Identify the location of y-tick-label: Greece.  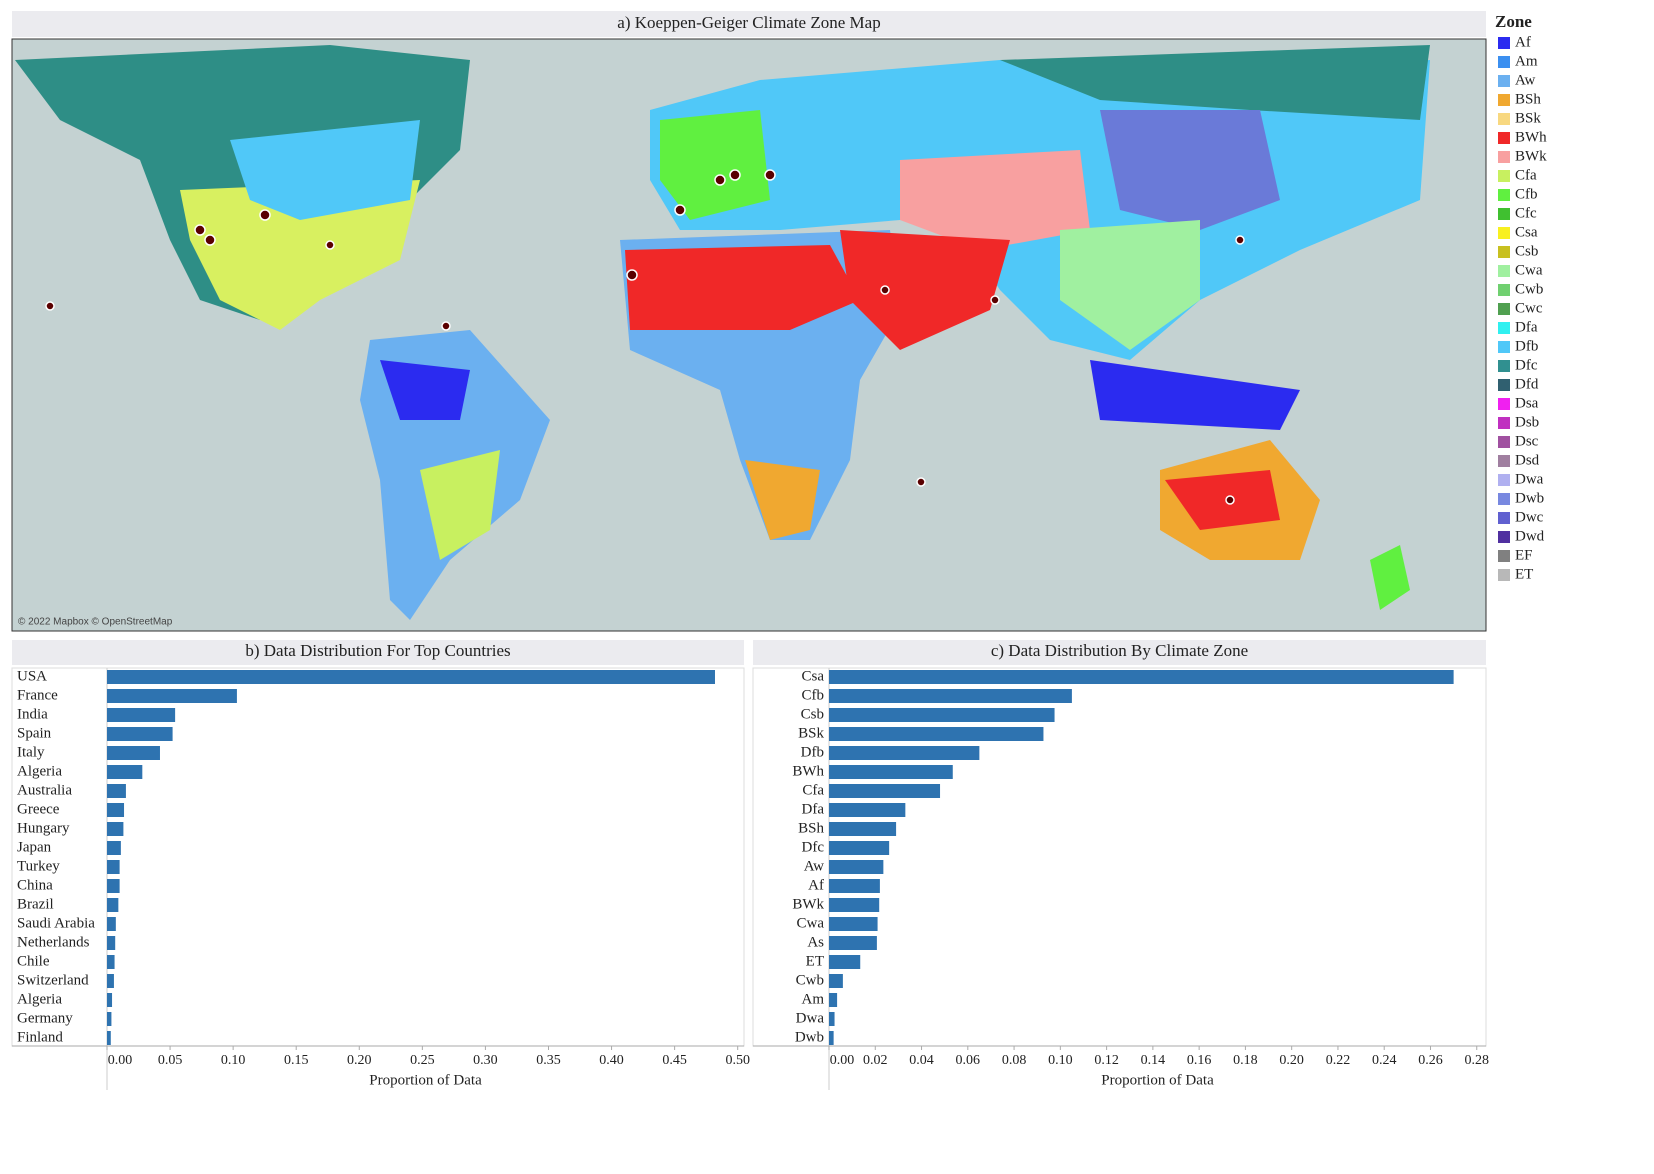
(38, 809).